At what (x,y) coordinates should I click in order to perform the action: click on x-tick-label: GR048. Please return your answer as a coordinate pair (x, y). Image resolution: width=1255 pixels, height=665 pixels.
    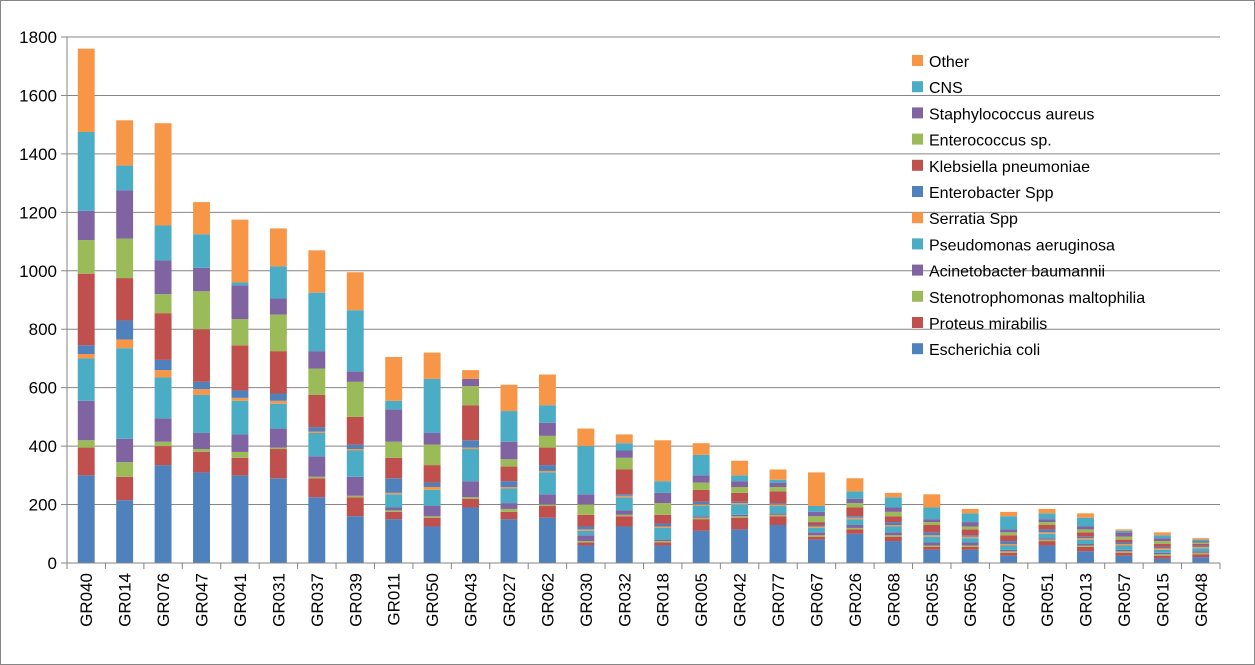
    Looking at the image, I should click on (1201, 600).